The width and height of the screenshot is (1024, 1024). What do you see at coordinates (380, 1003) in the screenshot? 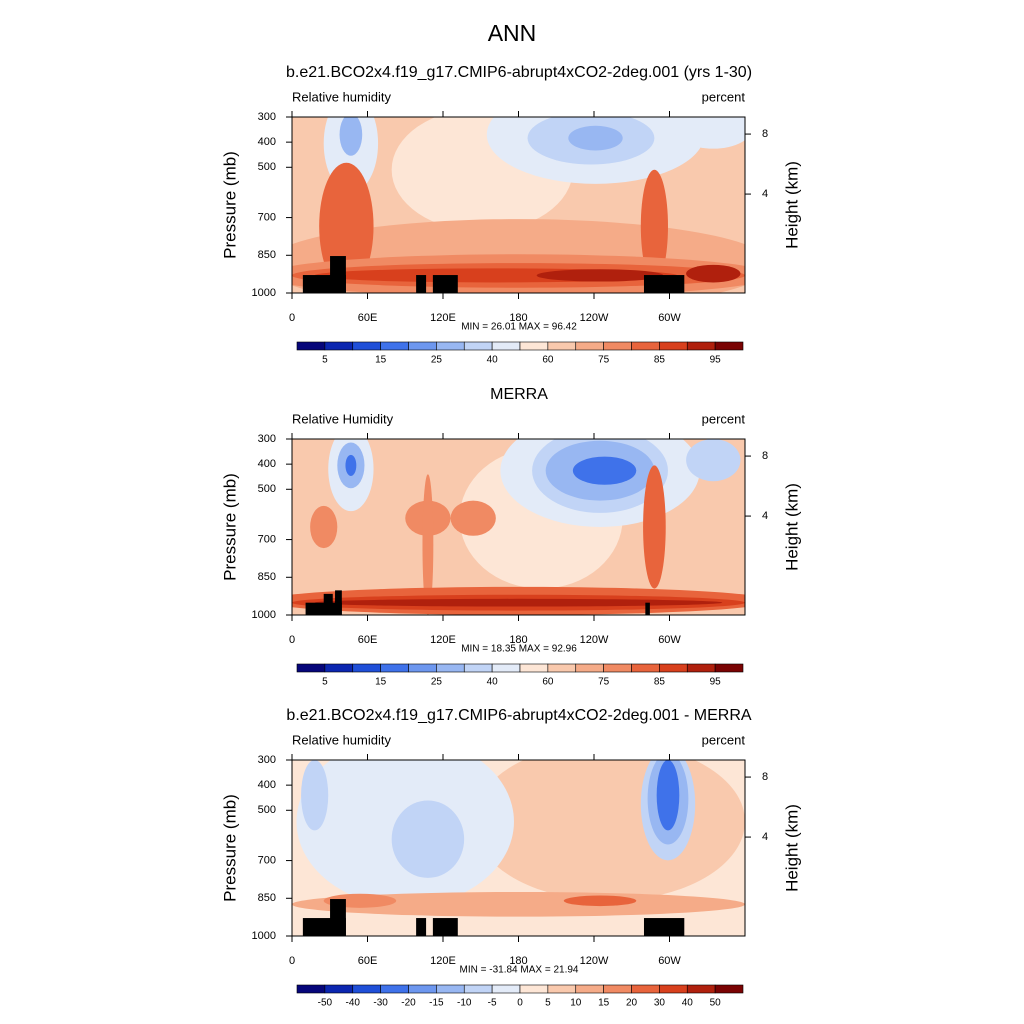
I see `colorbar-label: -30` at bounding box center [380, 1003].